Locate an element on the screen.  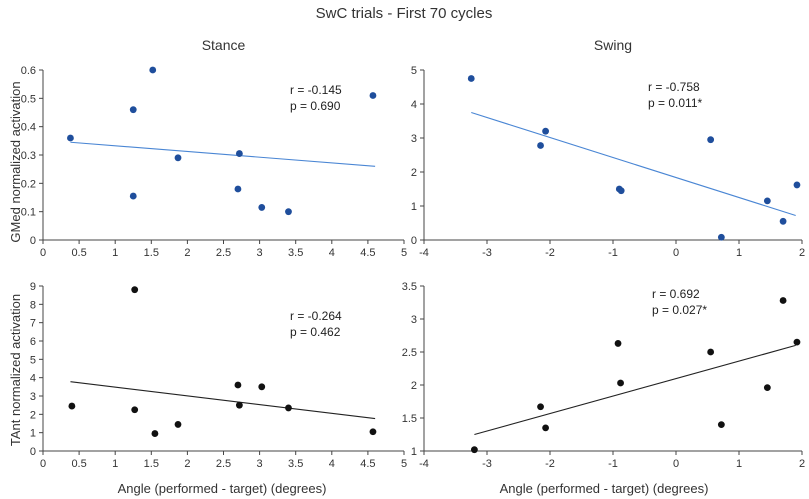
y-tick-label: 0.6 is located at coordinates (28, 71).